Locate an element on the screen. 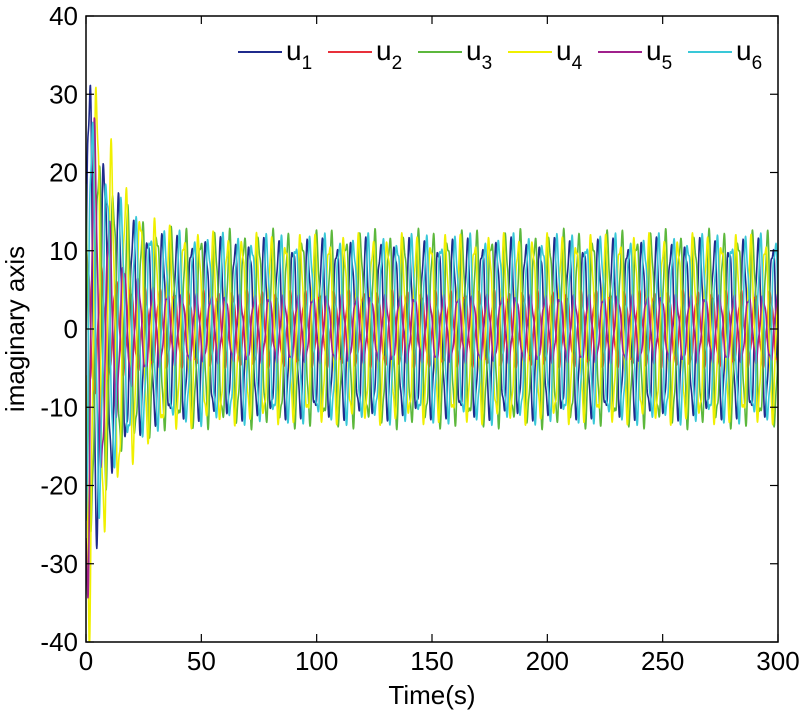 This screenshot has height=720, width=807. y-tick-label: 30 is located at coordinates (63, 94).